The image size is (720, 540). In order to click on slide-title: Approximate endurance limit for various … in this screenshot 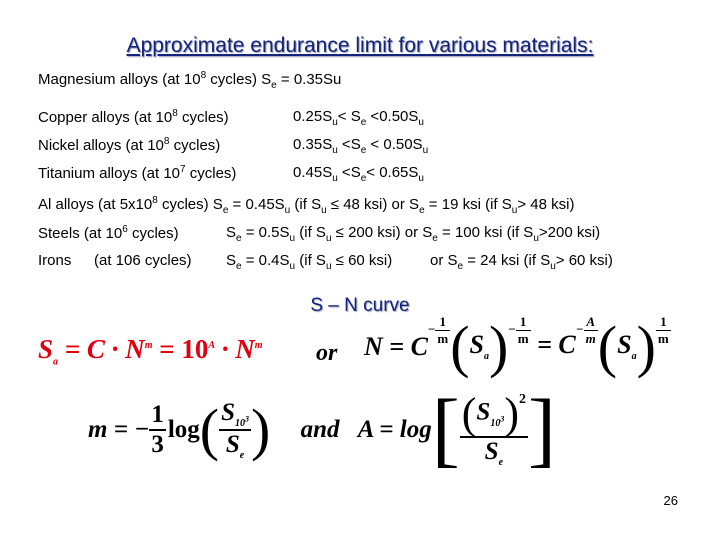, I will do `click(360, 45)`.